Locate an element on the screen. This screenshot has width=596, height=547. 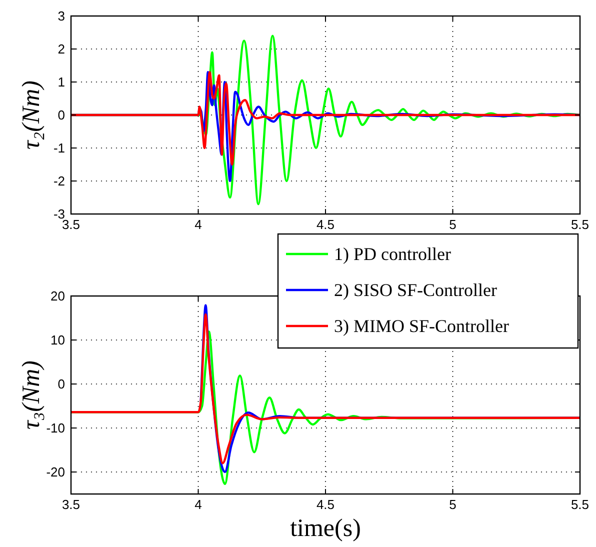
legend-label: 2) SISO SF-Controller is located at coordinates (416, 290).